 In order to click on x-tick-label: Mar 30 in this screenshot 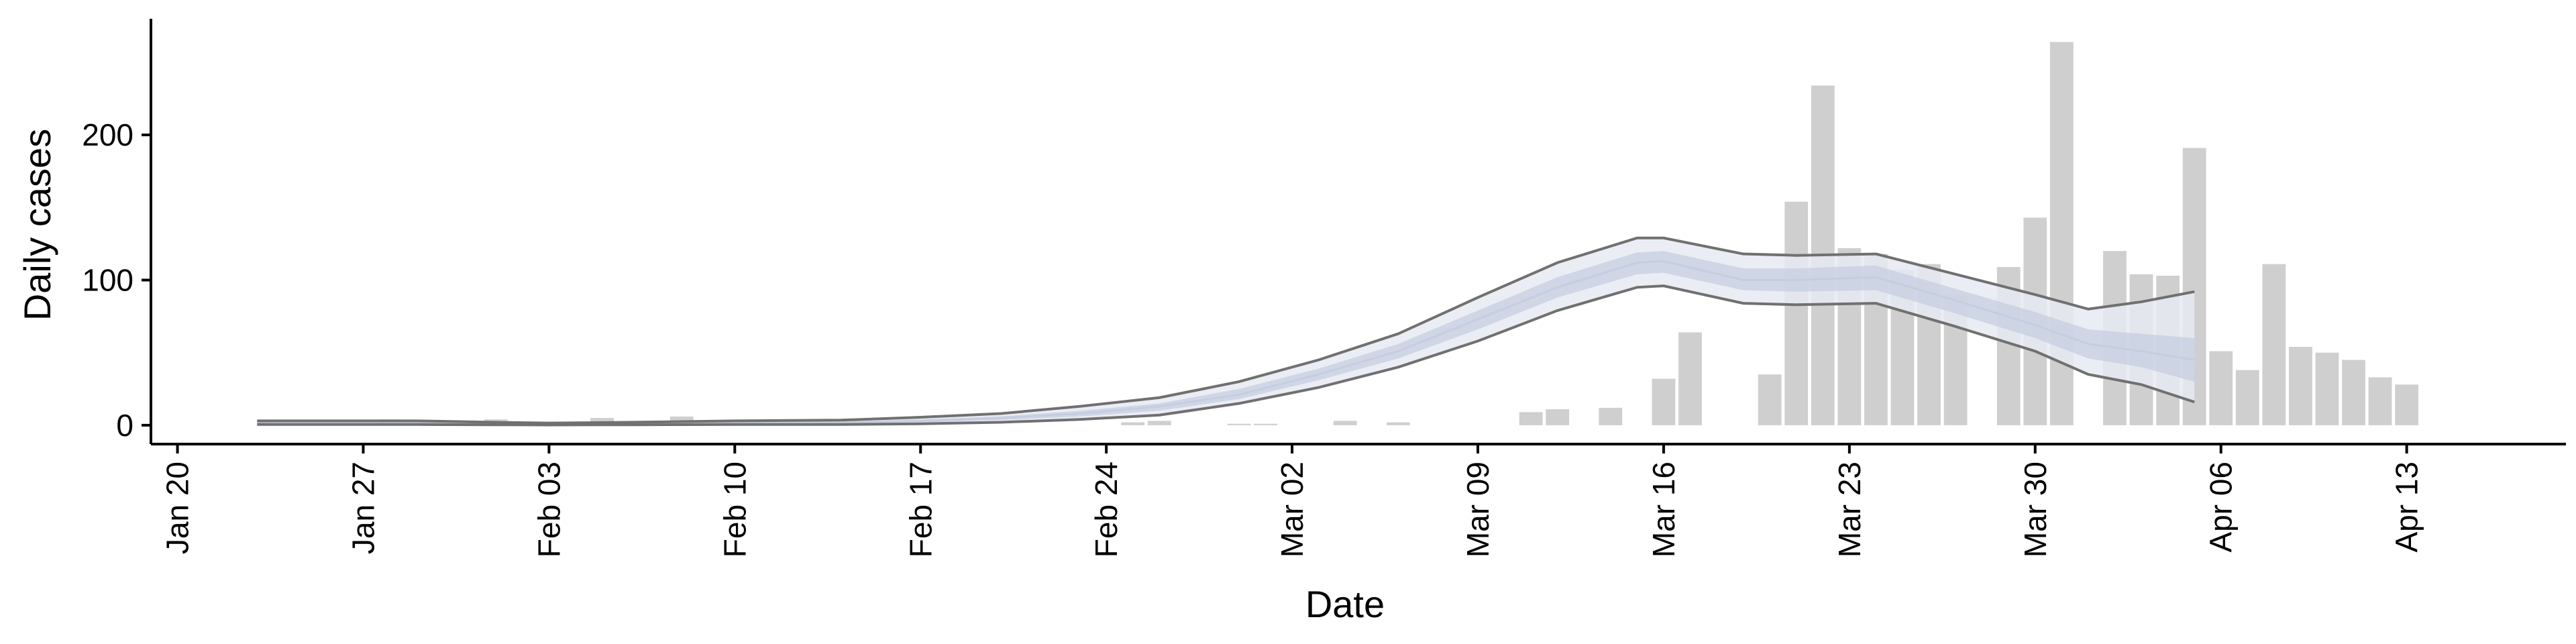, I will do `click(2035, 509)`.